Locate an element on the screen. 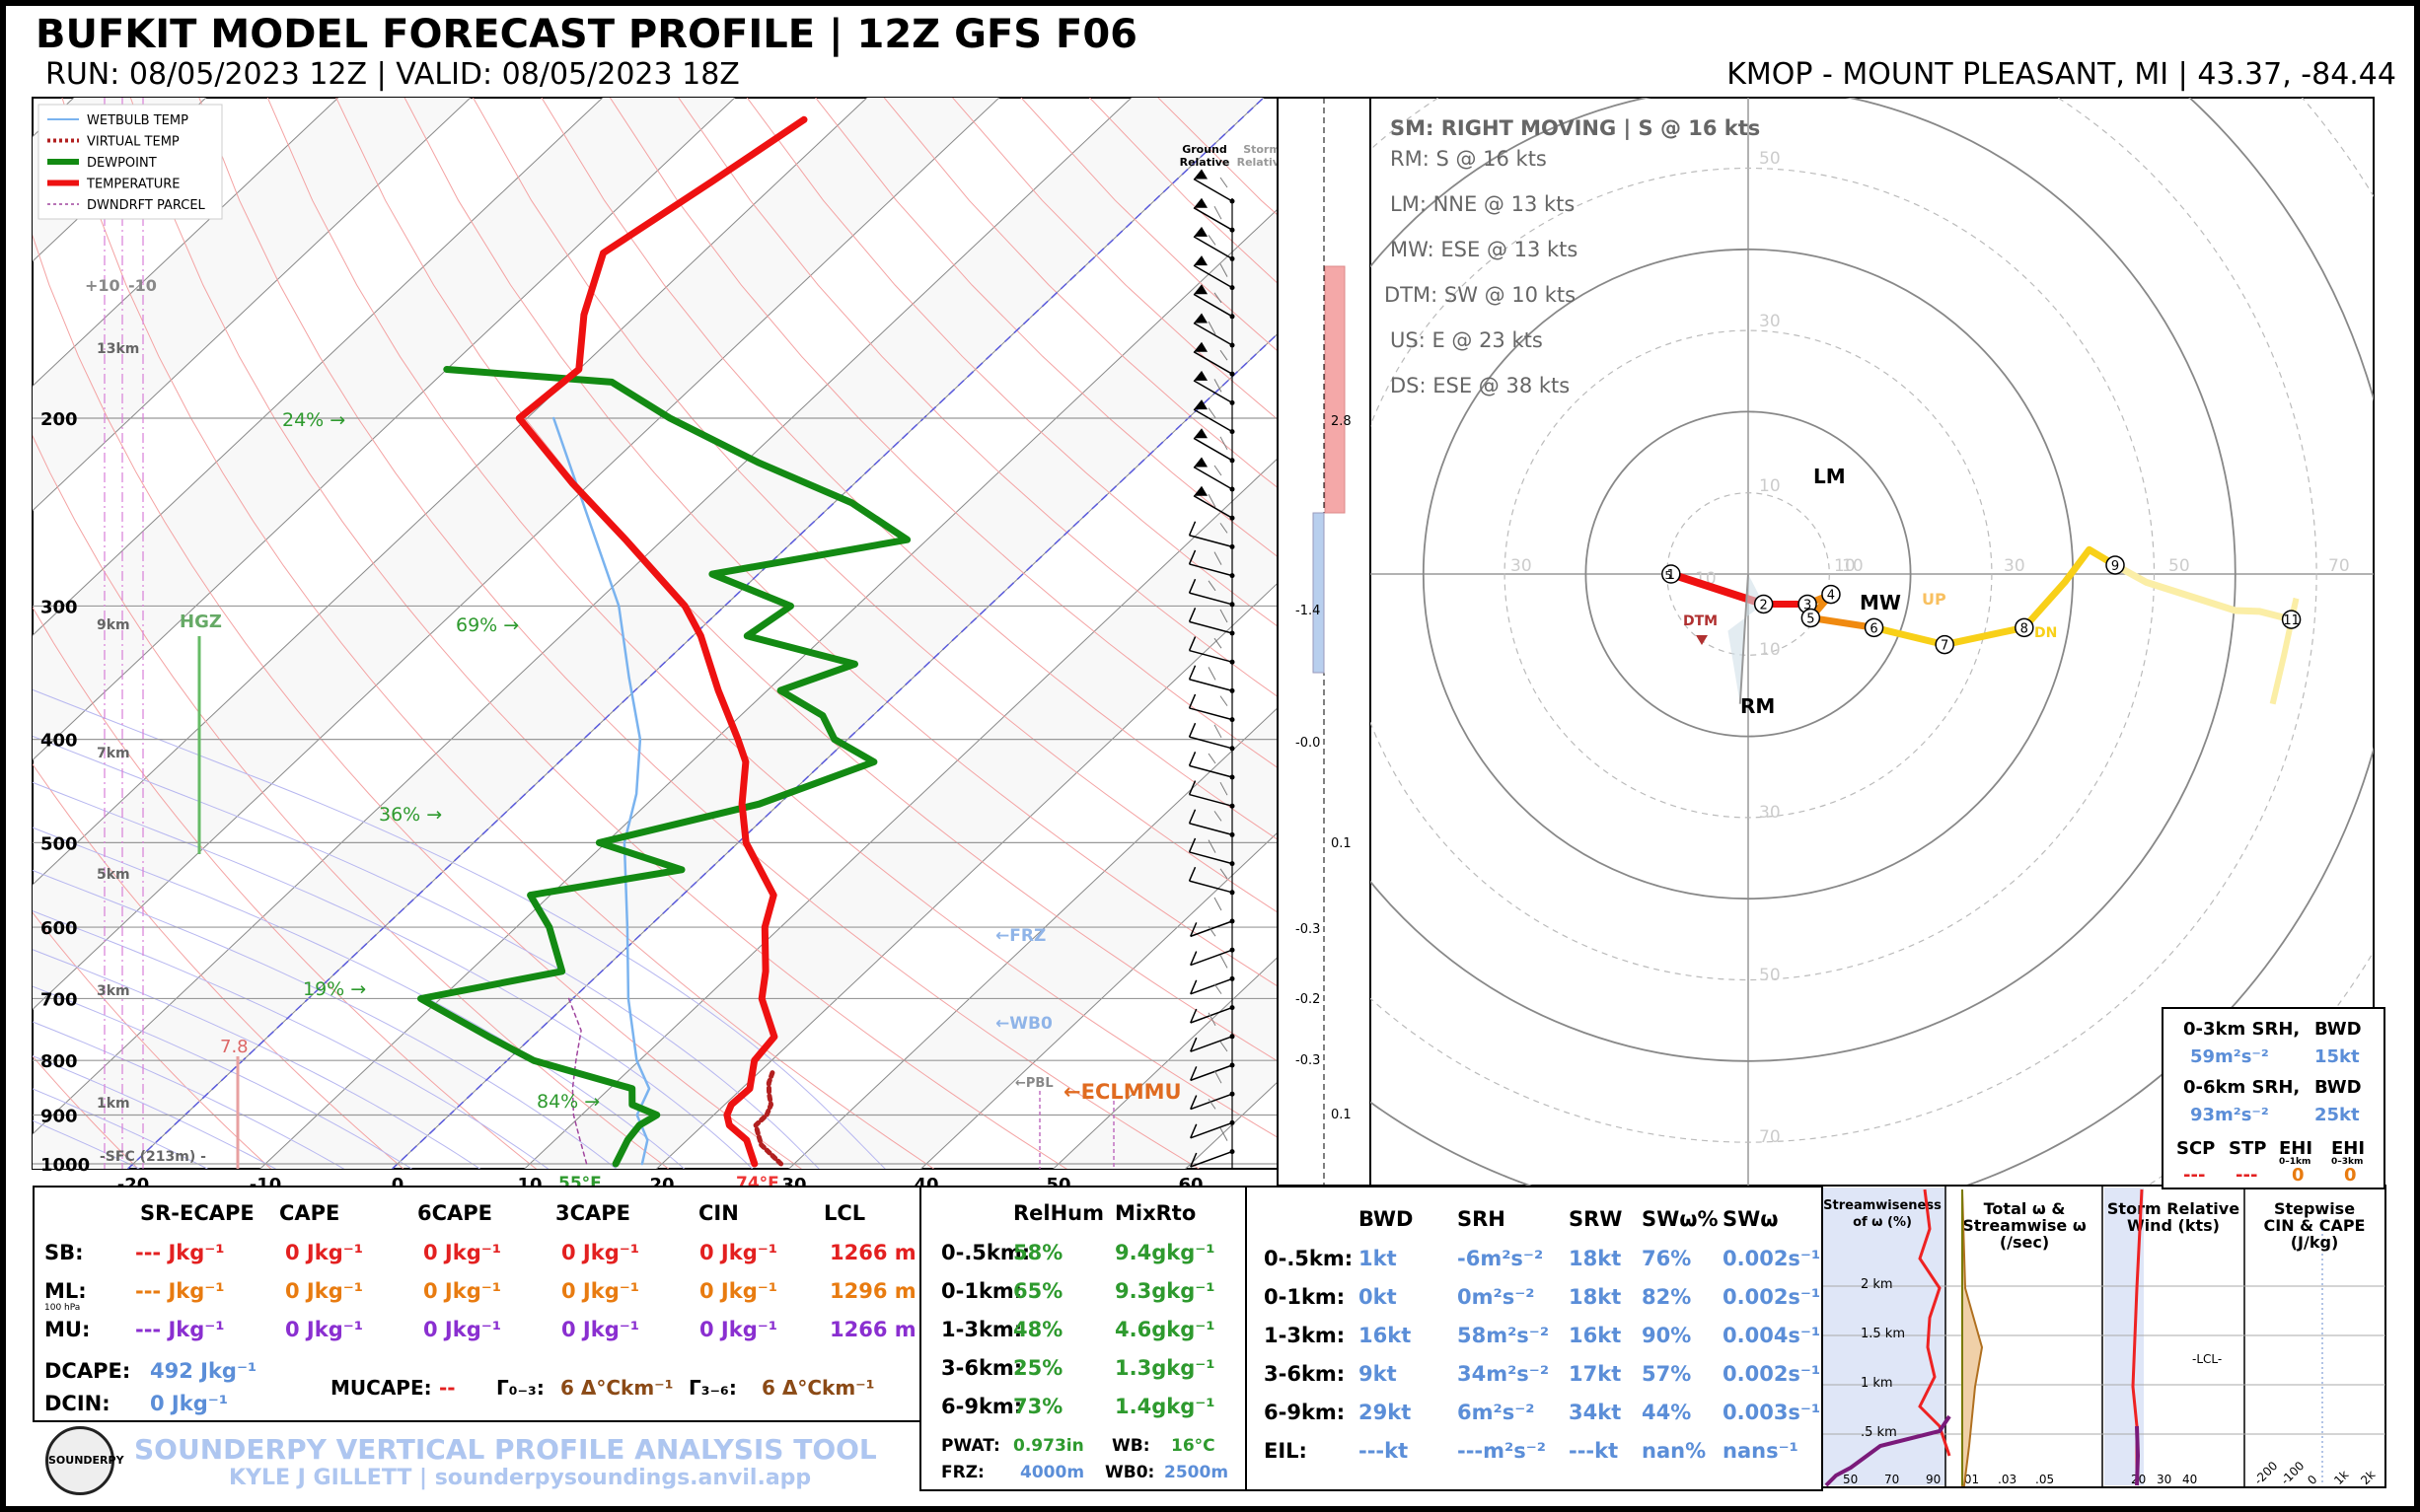 Image resolution: width=2420 pixels, height=1512 pixels. moist-mr: 1.3gkg⁻¹ is located at coordinates (1165, 1368).